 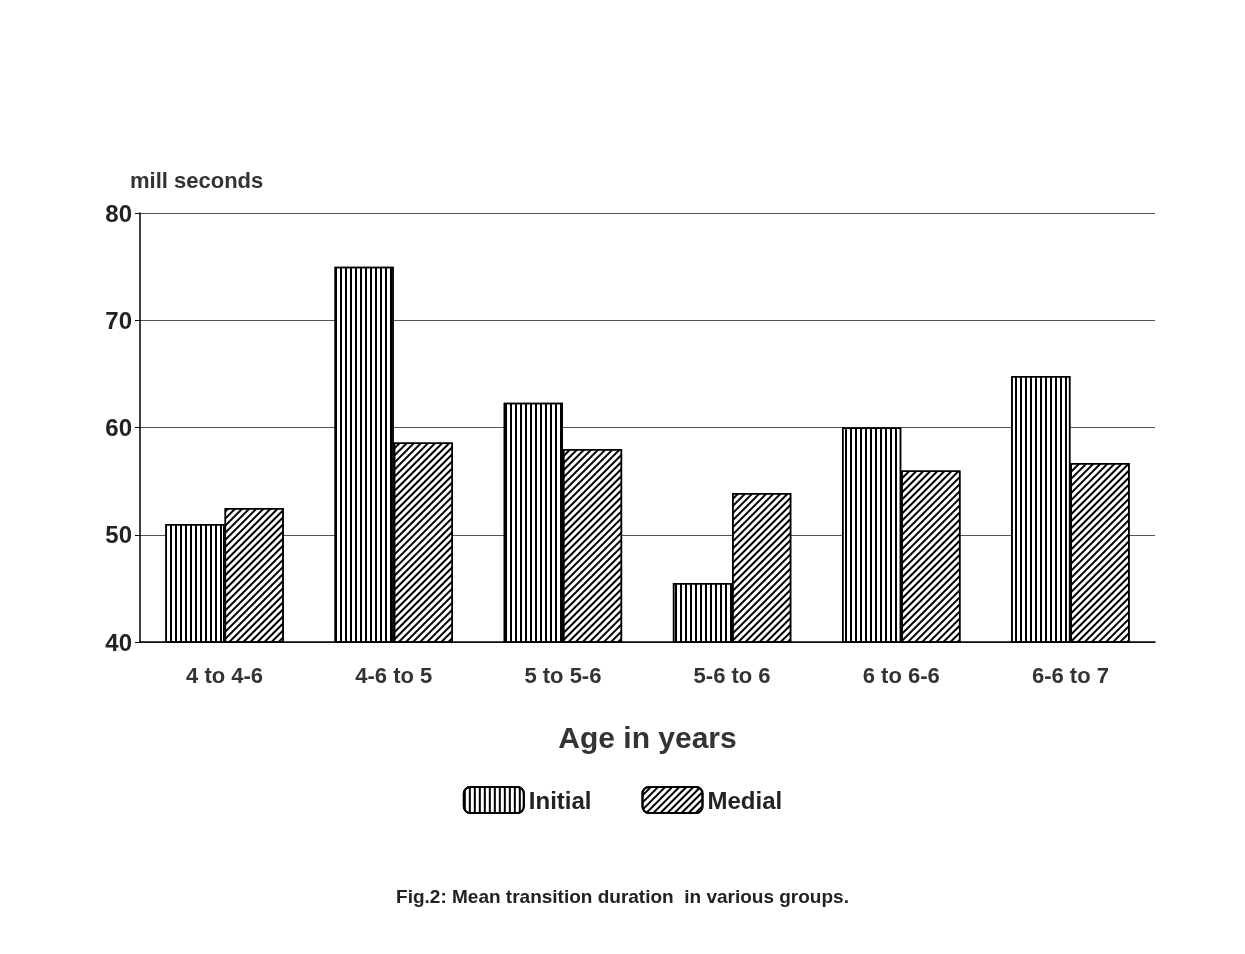 I want to click on y-axis-title: mill seconds, so click(x=197, y=180).